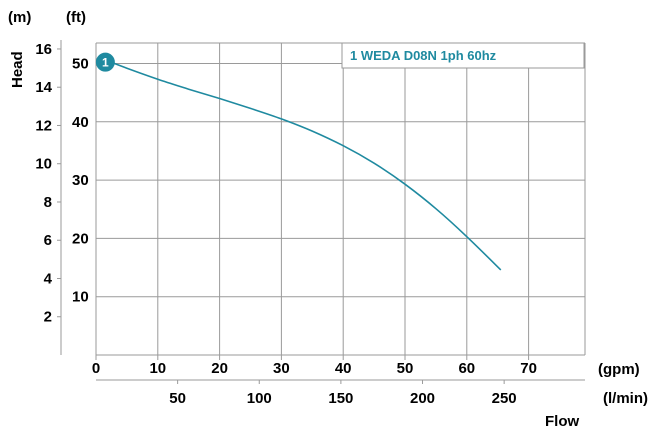 The image size is (666, 430). Describe the element at coordinates (43, 49) in the screenshot. I see `y-tick-label-m: 16` at that location.